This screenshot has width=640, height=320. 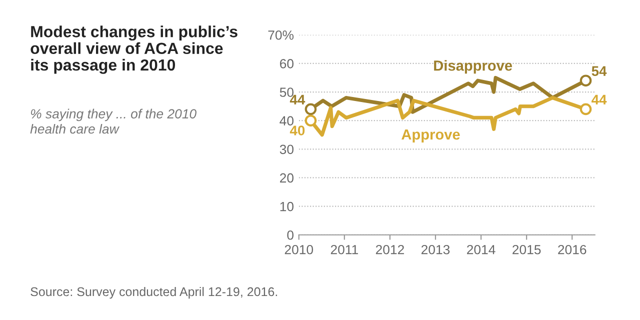 What do you see at coordinates (113, 121) in the screenshot?
I see `text: % saying they ... of the 2010 health care law` at bounding box center [113, 121].